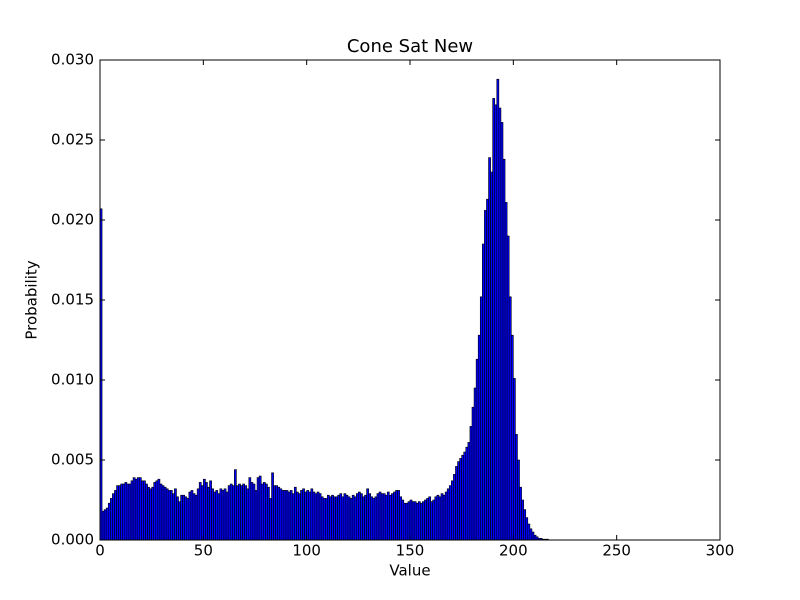 The height and width of the screenshot is (600, 800). I want to click on y-tick-label: 0.005, so click(72, 460).